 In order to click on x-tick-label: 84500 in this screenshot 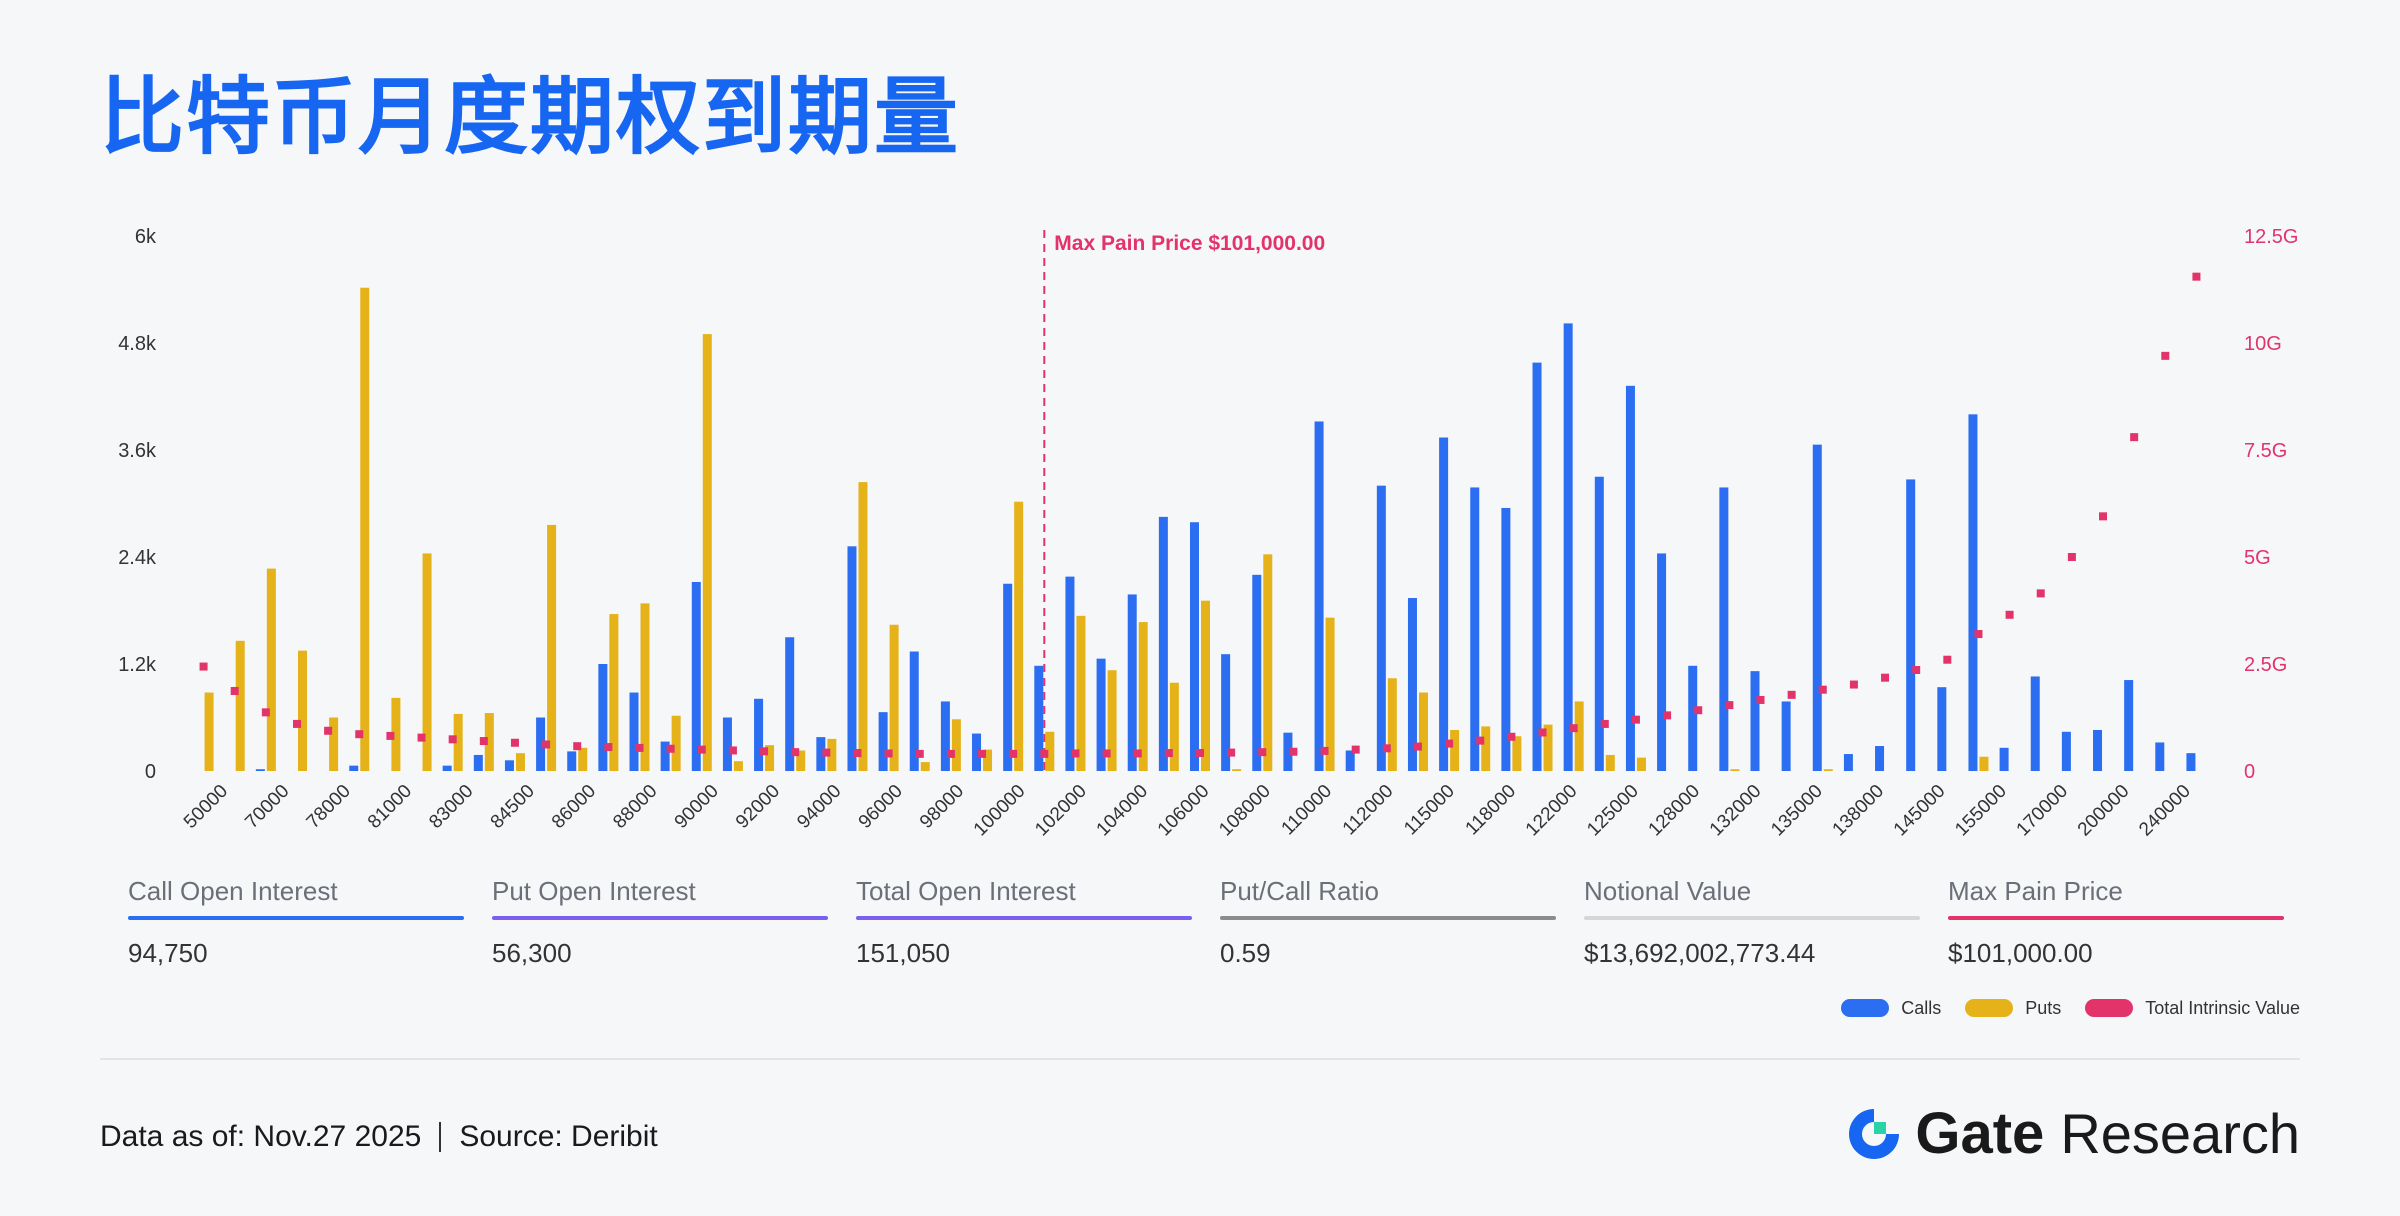, I will do `click(513, 807)`.